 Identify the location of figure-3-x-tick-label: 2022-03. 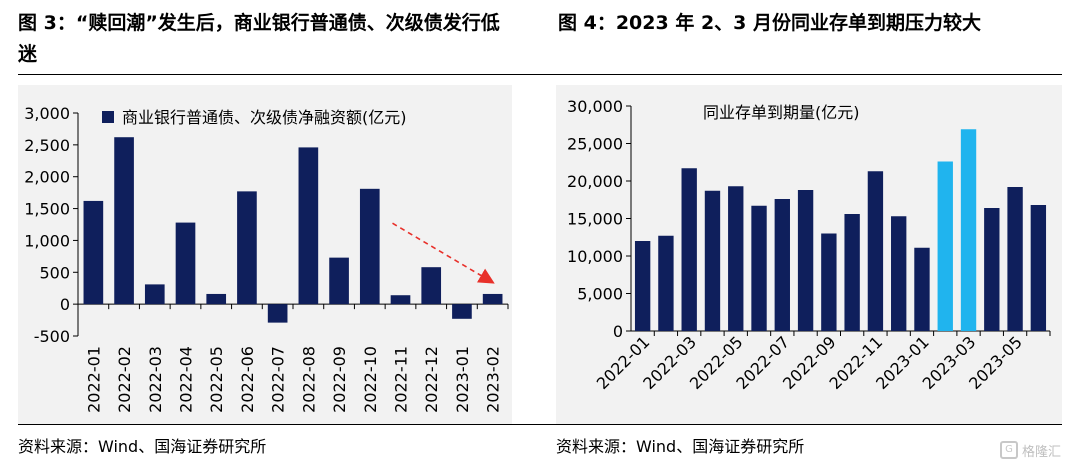
(155, 379).